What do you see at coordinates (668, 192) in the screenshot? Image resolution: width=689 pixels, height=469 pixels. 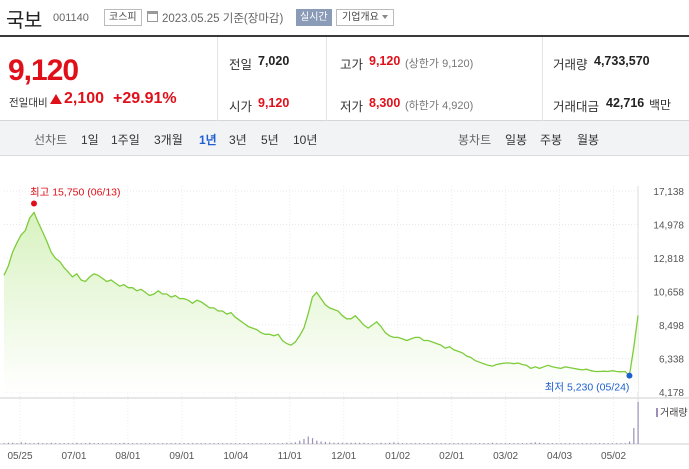 I see `y-tick-label: 17,138` at bounding box center [668, 192].